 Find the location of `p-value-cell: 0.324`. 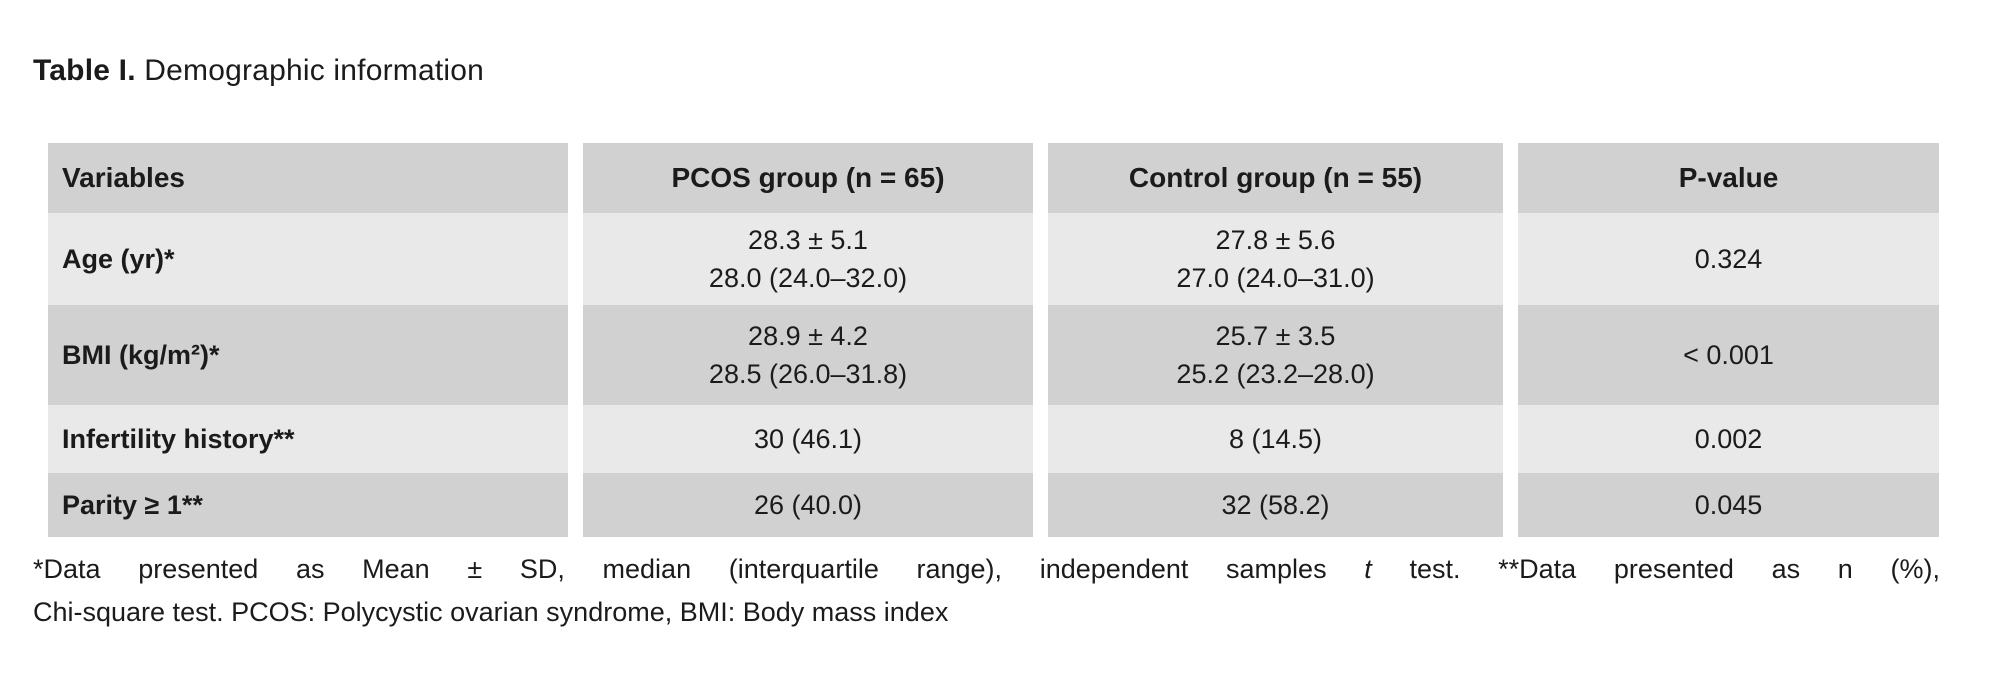

p-value-cell: 0.324 is located at coordinates (1728, 259).